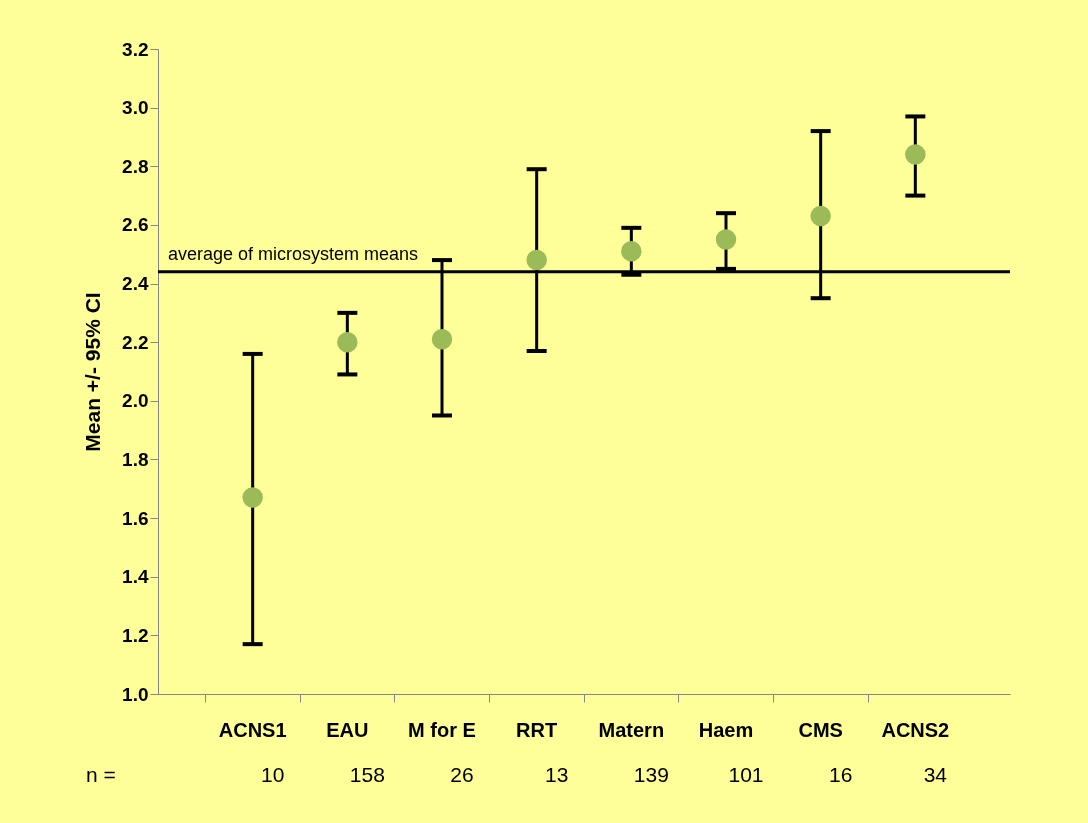 This screenshot has width=1088, height=823. Describe the element at coordinates (347, 729) in the screenshot. I see `x-tick-label: EAU` at that location.